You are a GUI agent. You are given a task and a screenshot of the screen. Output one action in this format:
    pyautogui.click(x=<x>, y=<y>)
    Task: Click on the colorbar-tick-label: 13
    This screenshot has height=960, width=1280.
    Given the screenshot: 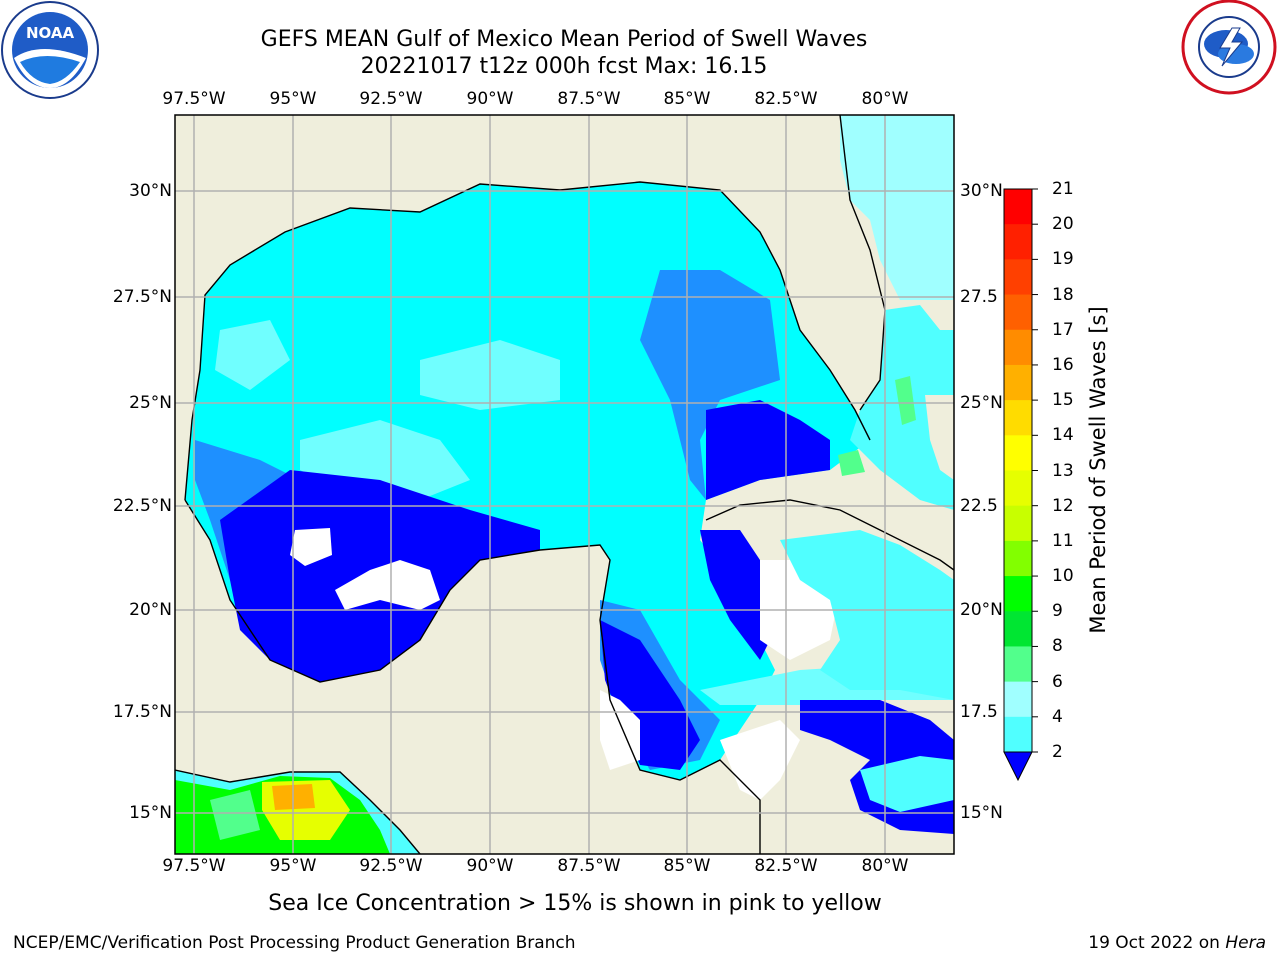 What is the action you would take?
    pyautogui.click(x=1063, y=470)
    